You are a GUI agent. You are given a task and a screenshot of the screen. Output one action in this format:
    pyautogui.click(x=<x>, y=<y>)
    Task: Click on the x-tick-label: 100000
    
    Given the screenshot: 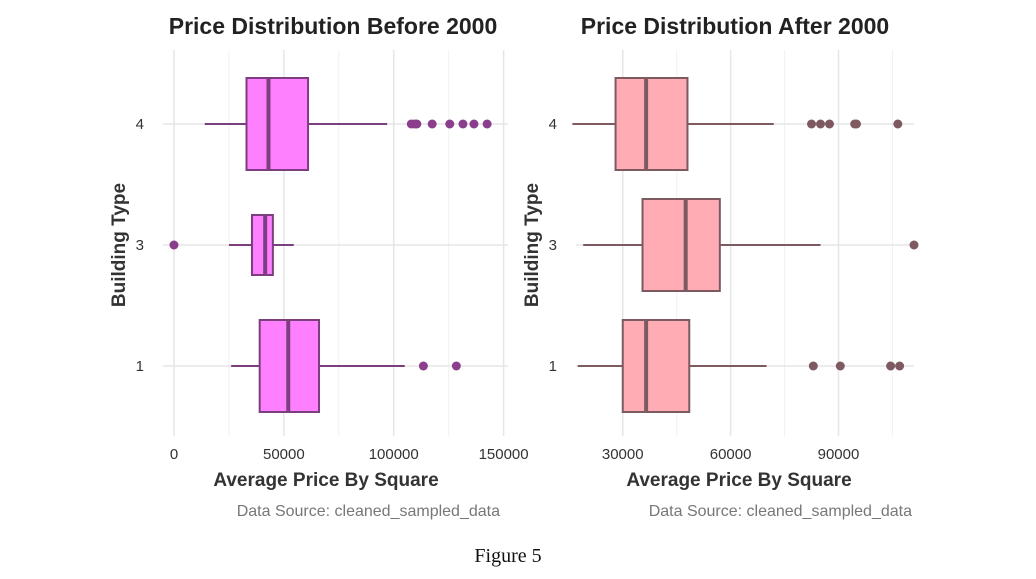 What is the action you would take?
    pyautogui.click(x=394, y=454)
    